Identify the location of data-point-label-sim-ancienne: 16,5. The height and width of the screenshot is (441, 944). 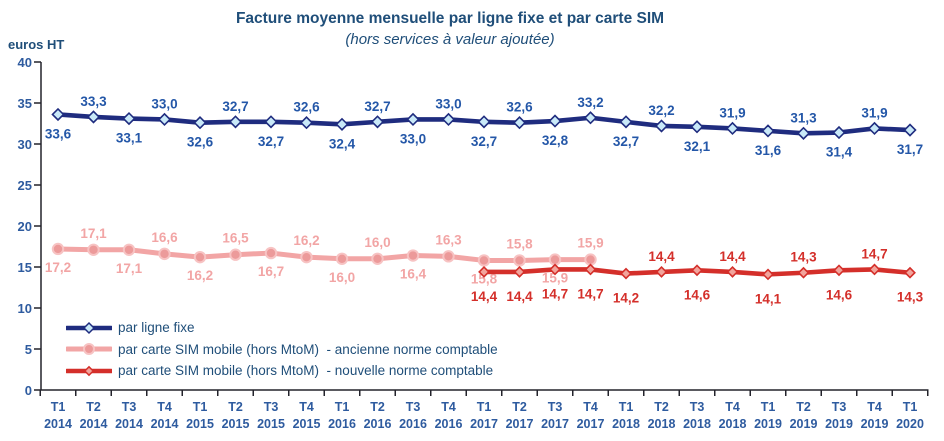
(235, 238).